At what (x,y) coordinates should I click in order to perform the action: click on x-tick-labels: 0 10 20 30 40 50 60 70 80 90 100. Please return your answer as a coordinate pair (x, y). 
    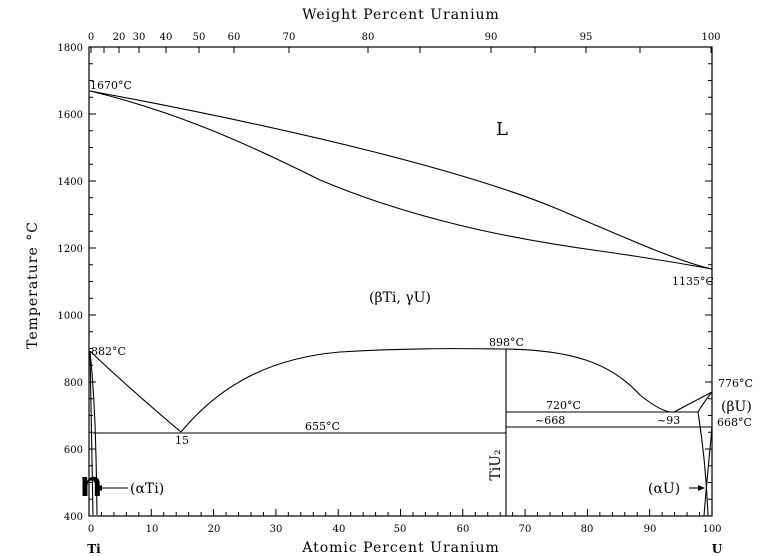
    Looking at the image, I should click on (405, 529).